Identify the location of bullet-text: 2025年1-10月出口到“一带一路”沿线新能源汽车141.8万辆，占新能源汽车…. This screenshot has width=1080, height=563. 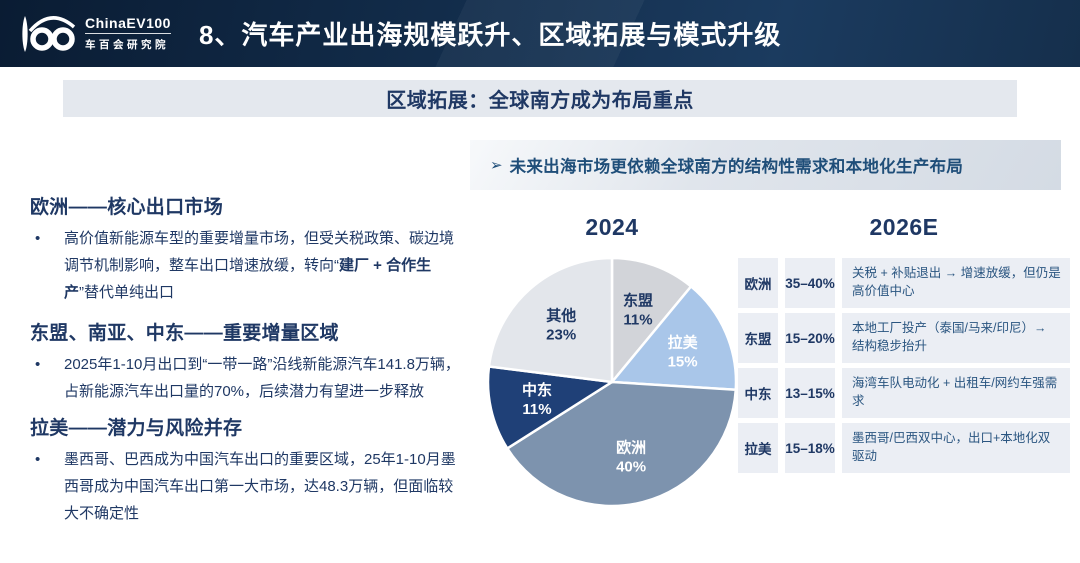
(262, 378).